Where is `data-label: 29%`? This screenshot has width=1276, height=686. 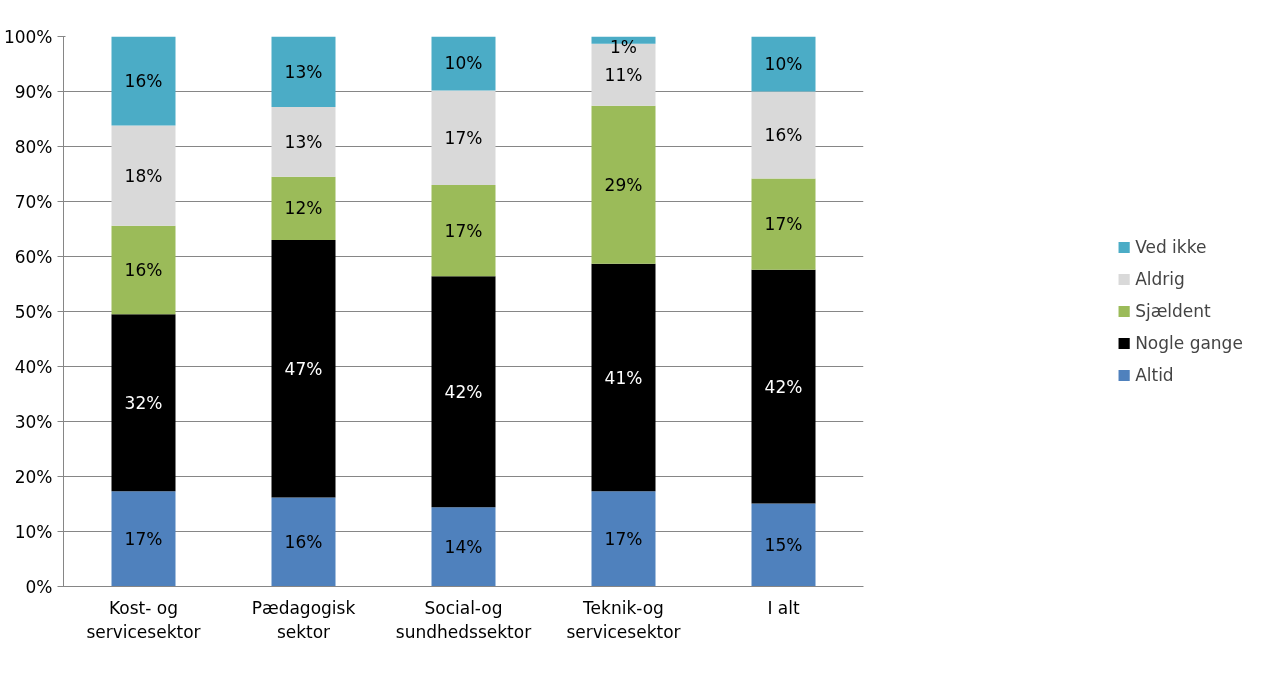
data-label: 29% is located at coordinates (623, 184).